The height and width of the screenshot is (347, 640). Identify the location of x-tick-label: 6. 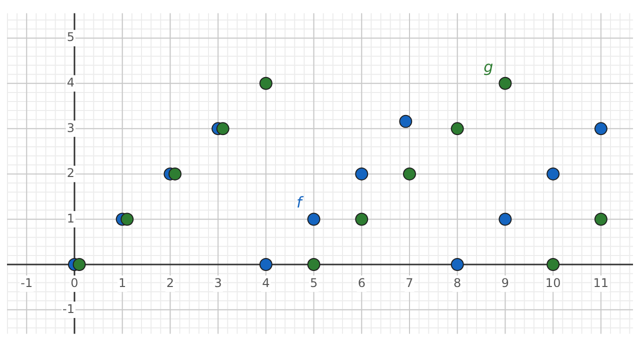
(362, 283).